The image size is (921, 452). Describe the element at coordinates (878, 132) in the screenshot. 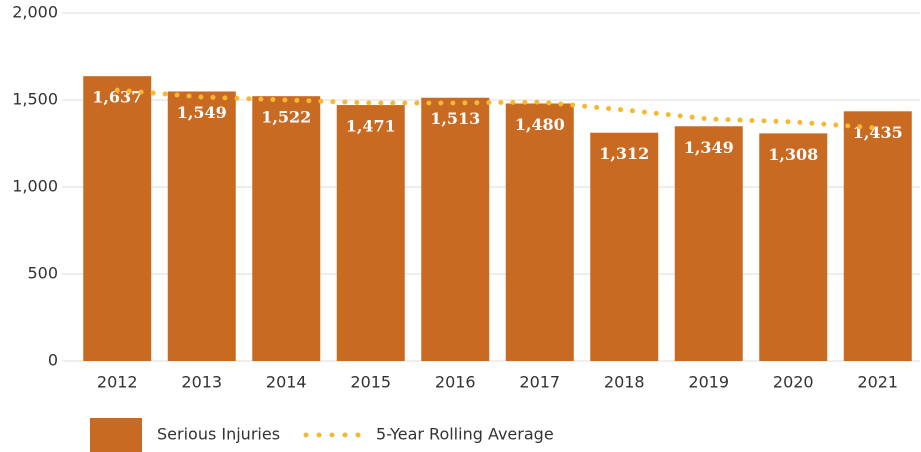

I see `value-label: 1,435` at that location.